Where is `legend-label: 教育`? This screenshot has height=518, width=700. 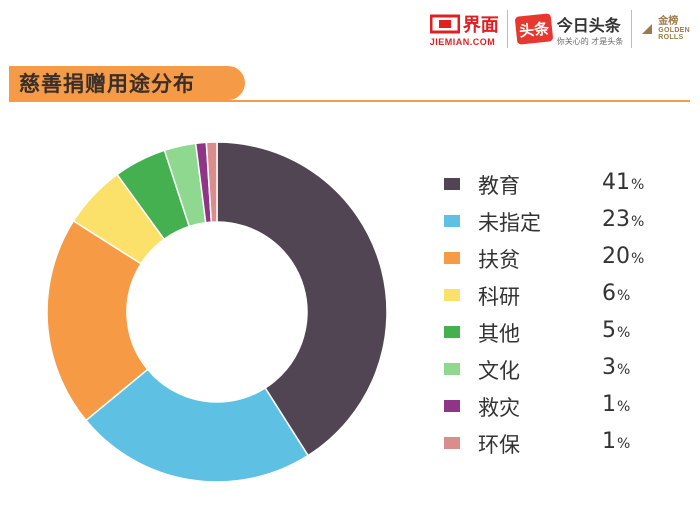 legend-label: 教育 is located at coordinates (499, 186).